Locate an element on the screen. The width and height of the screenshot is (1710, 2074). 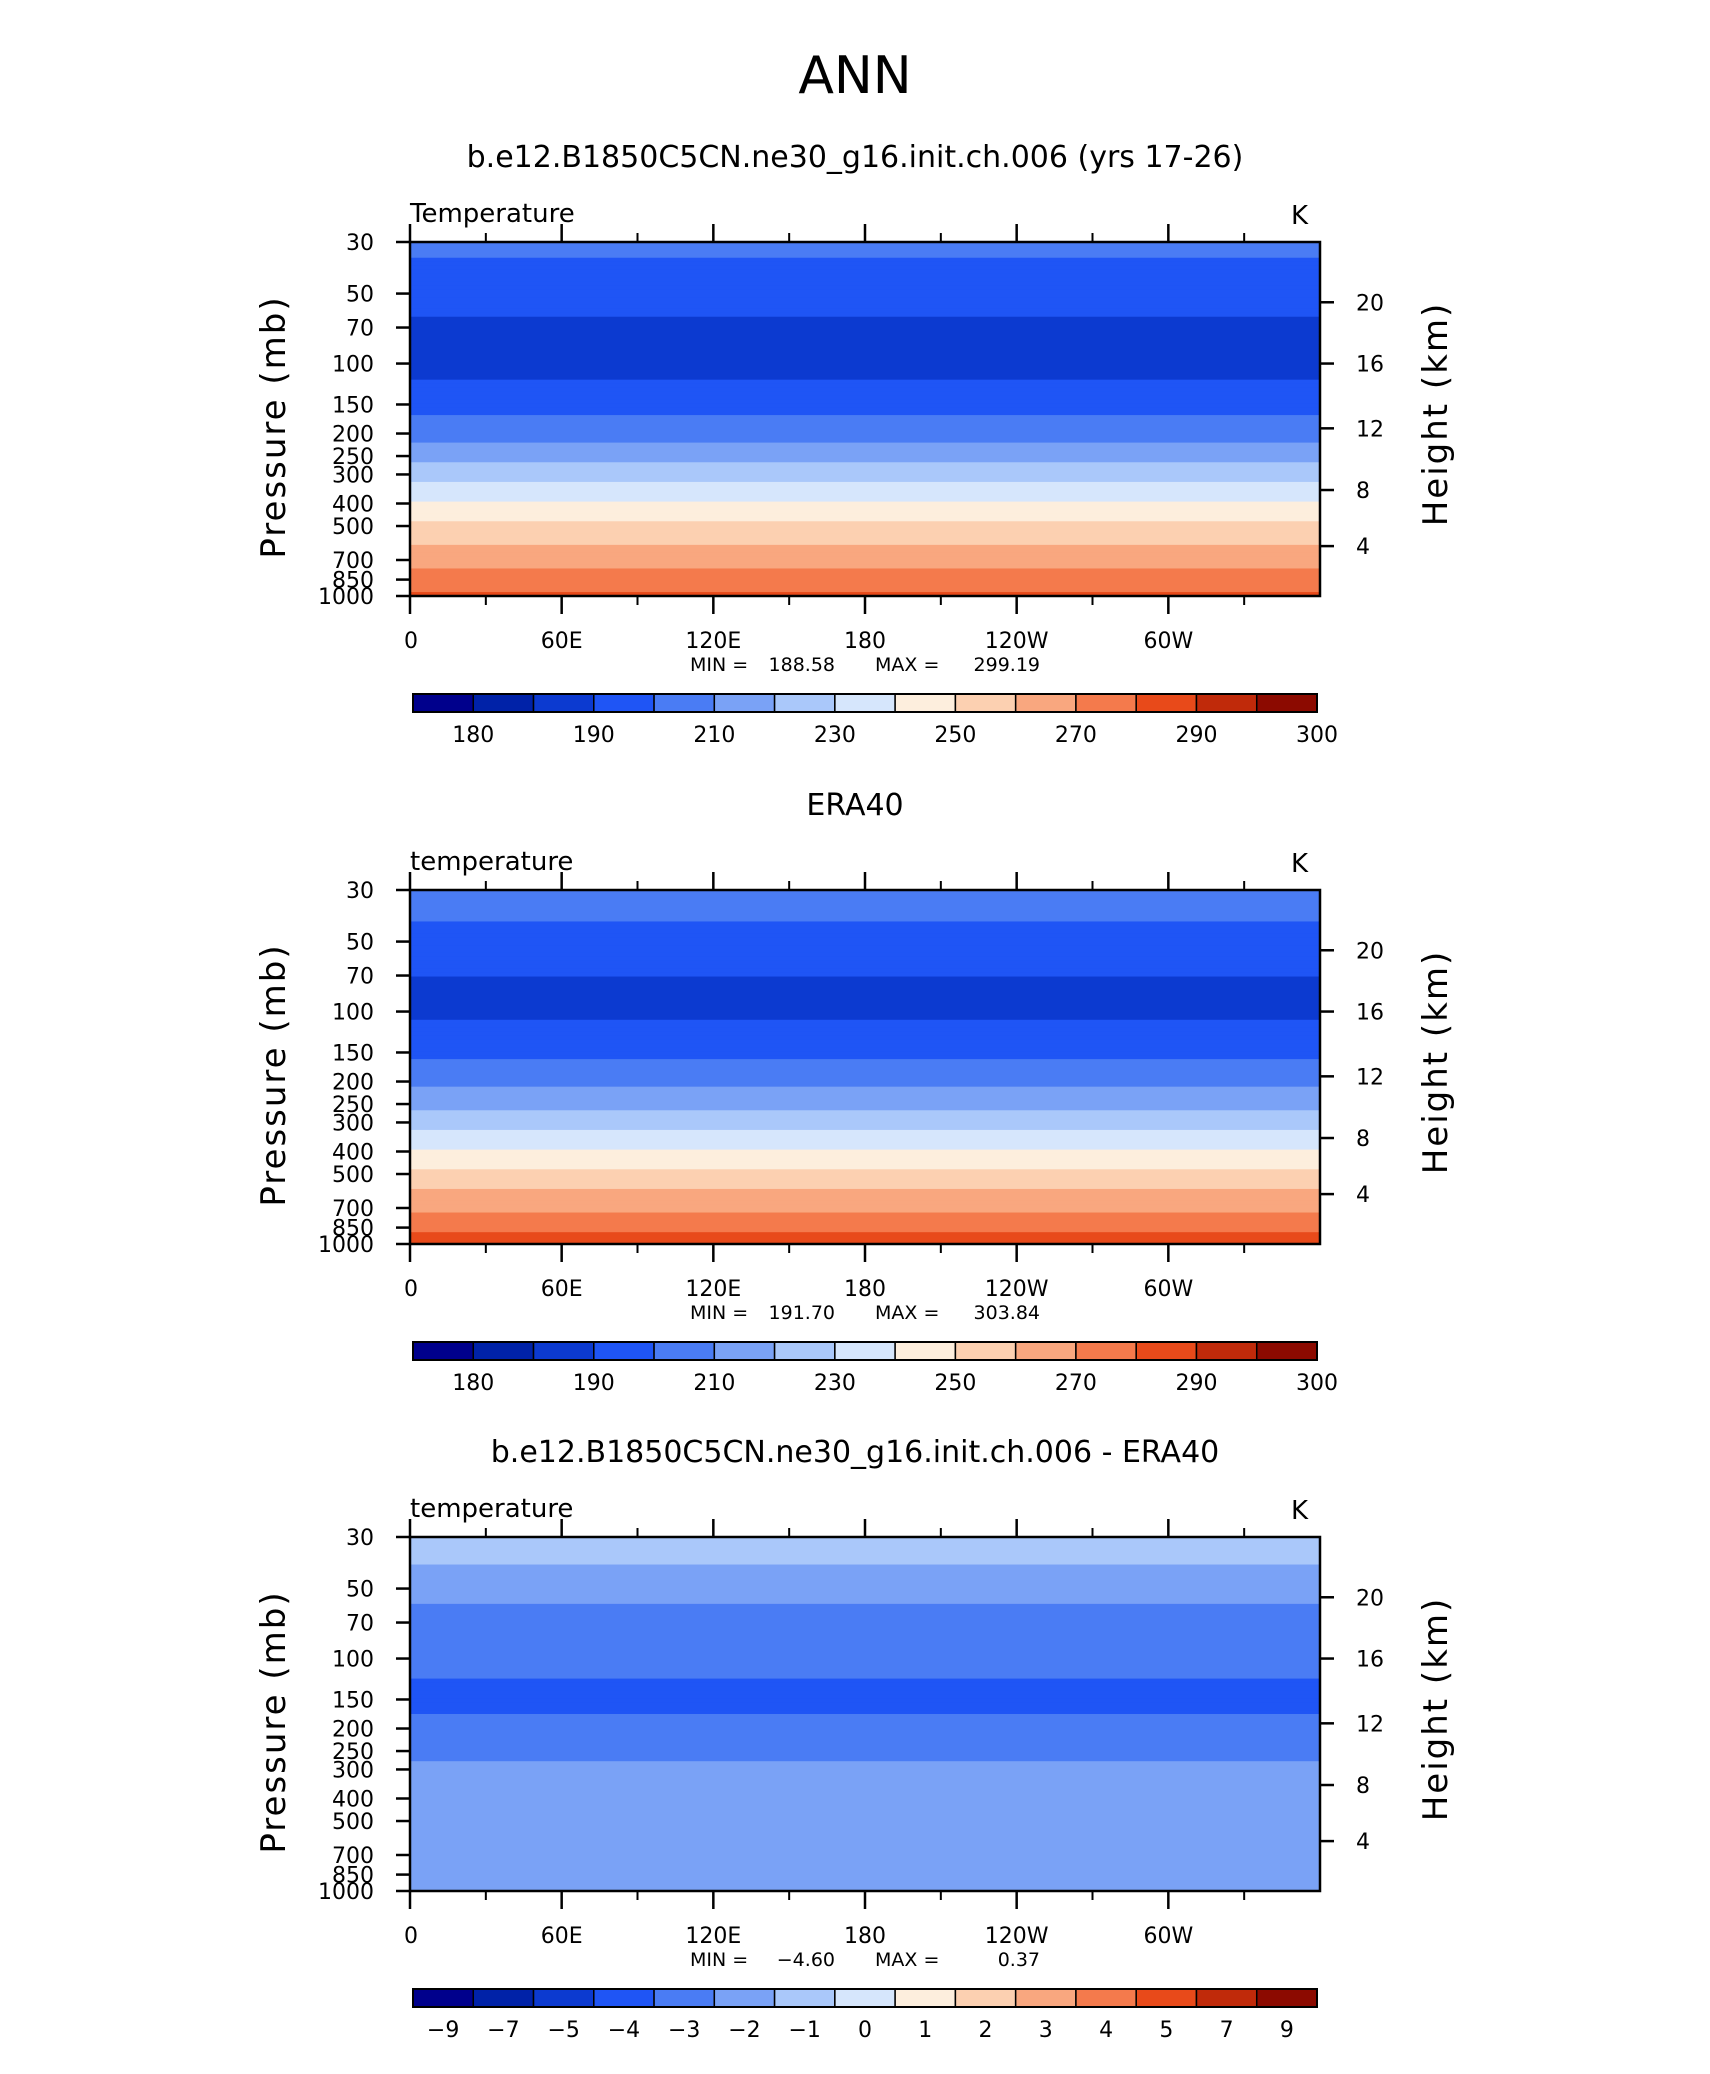
x-tick-label: 60W is located at coordinates (1168, 1936).